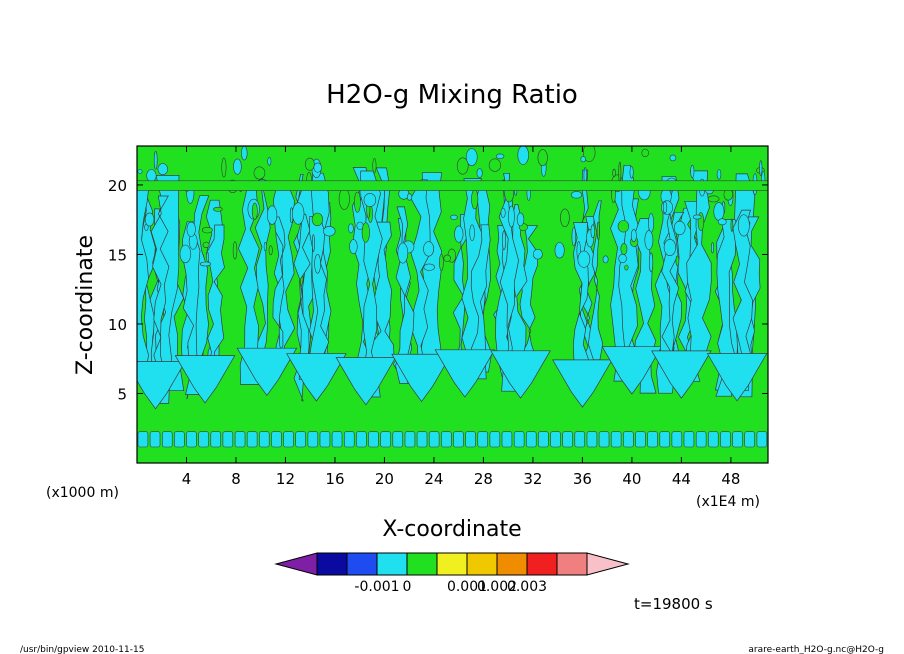 This screenshot has height=654, width=904. Describe the element at coordinates (631, 479) in the screenshot. I see `x-tick-label: 40` at that location.